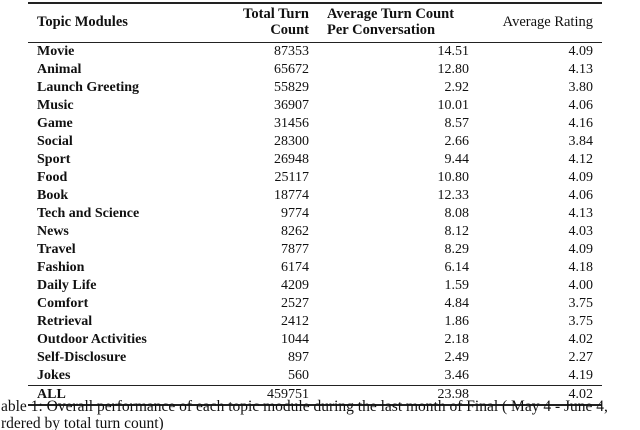  I want to click on table-row: Animal 65672 12.80 4.13, so click(315, 70).